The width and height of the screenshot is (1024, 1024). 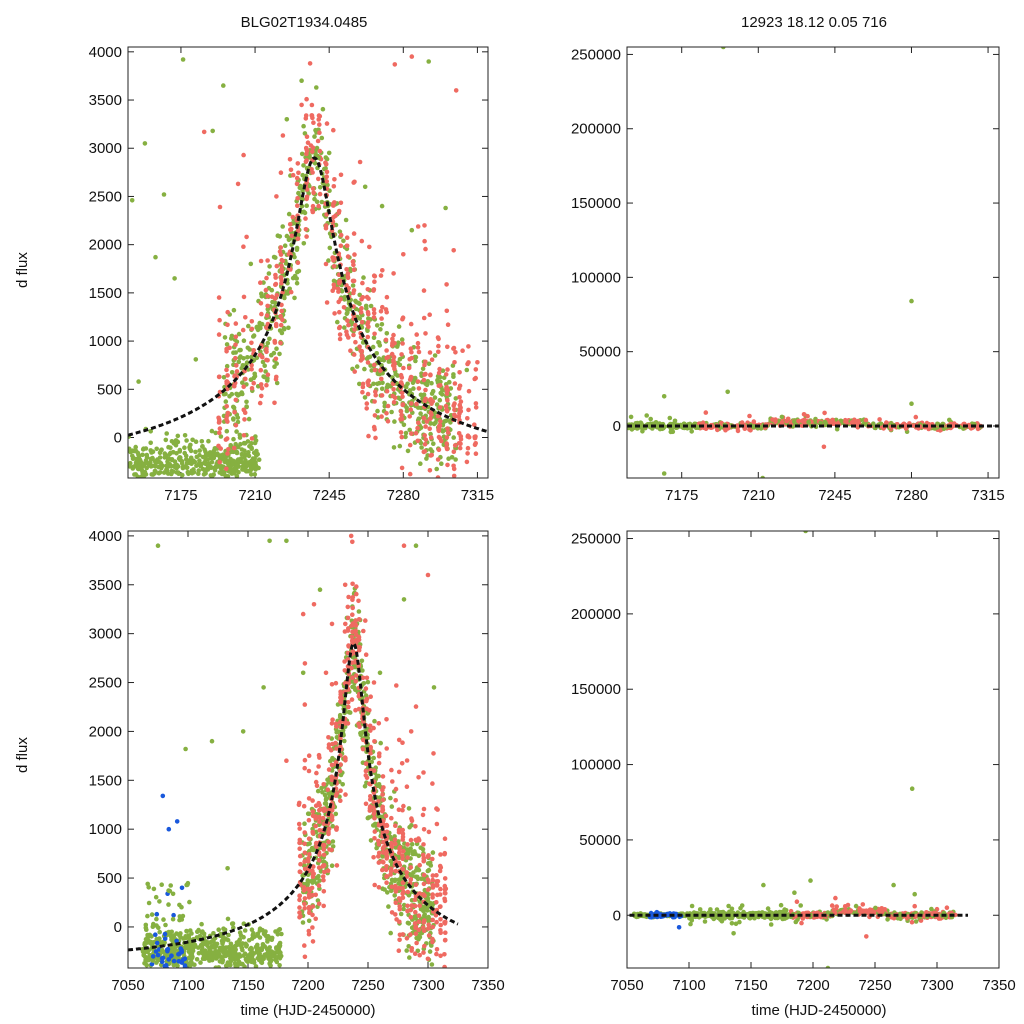 What do you see at coordinates (596, 203) in the screenshot?
I see `y-tick-label: 150000` at bounding box center [596, 203].